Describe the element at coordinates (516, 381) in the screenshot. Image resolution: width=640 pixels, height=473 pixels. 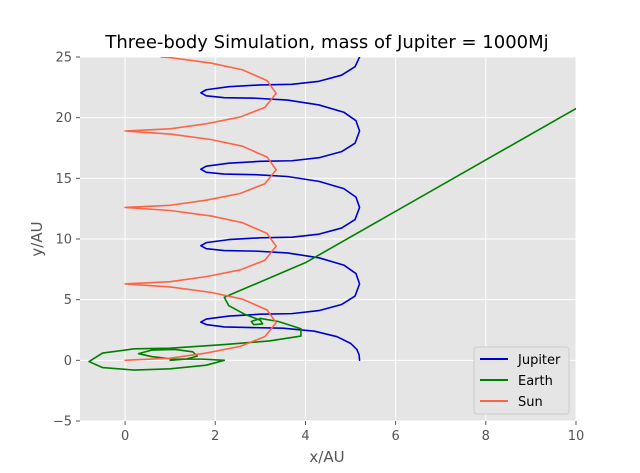
I see `legend-entry-earth: Earth` at that location.